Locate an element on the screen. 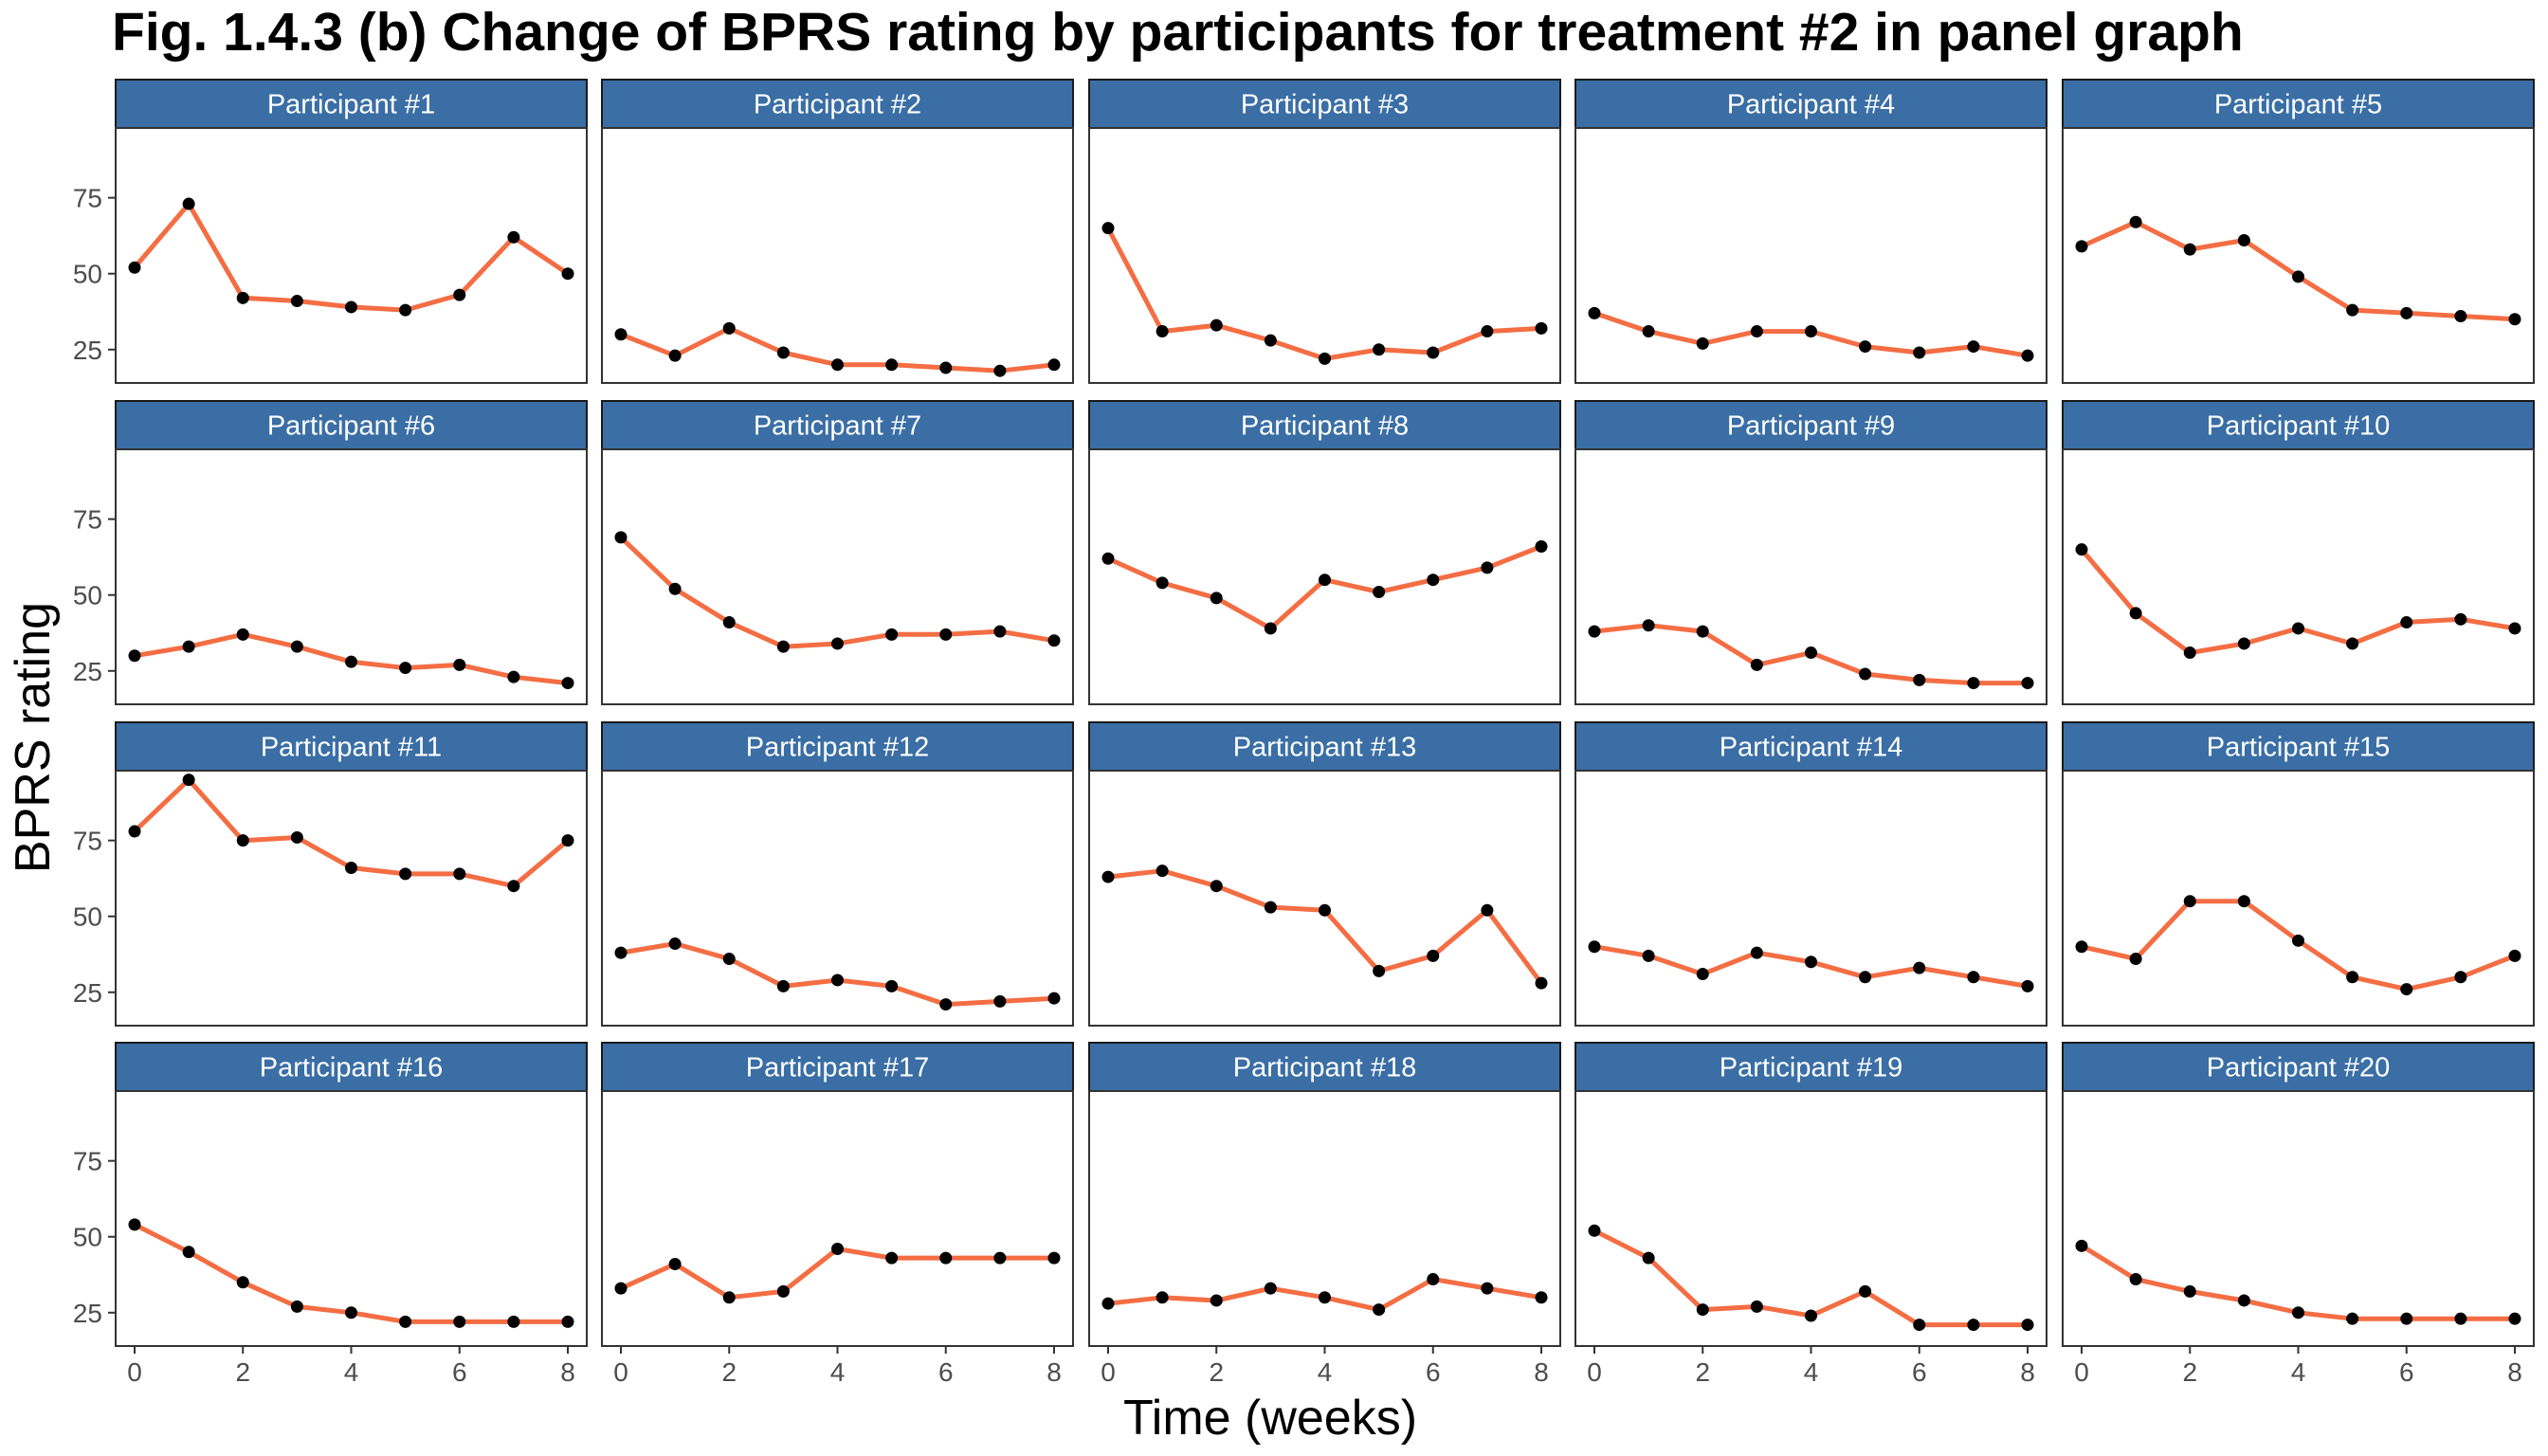 This screenshot has width=2548, height=1456. facet-panel: Participant #14 is located at coordinates (1811, 874).